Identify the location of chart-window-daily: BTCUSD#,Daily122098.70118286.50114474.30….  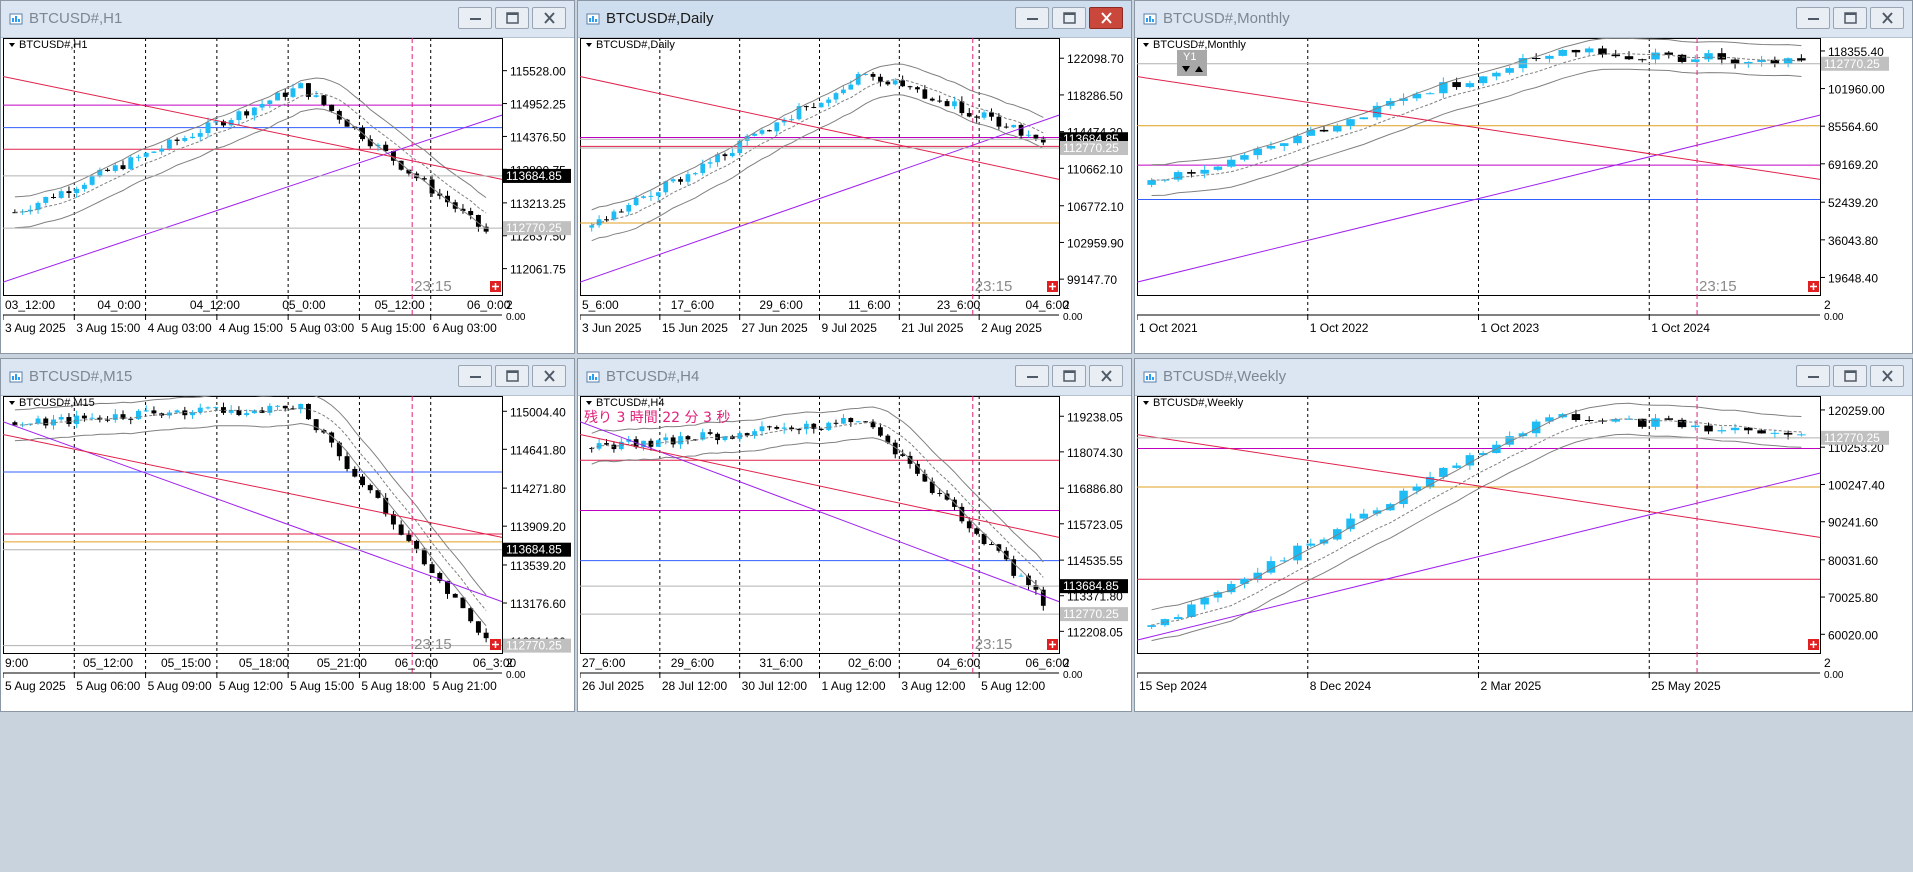
(854, 177).